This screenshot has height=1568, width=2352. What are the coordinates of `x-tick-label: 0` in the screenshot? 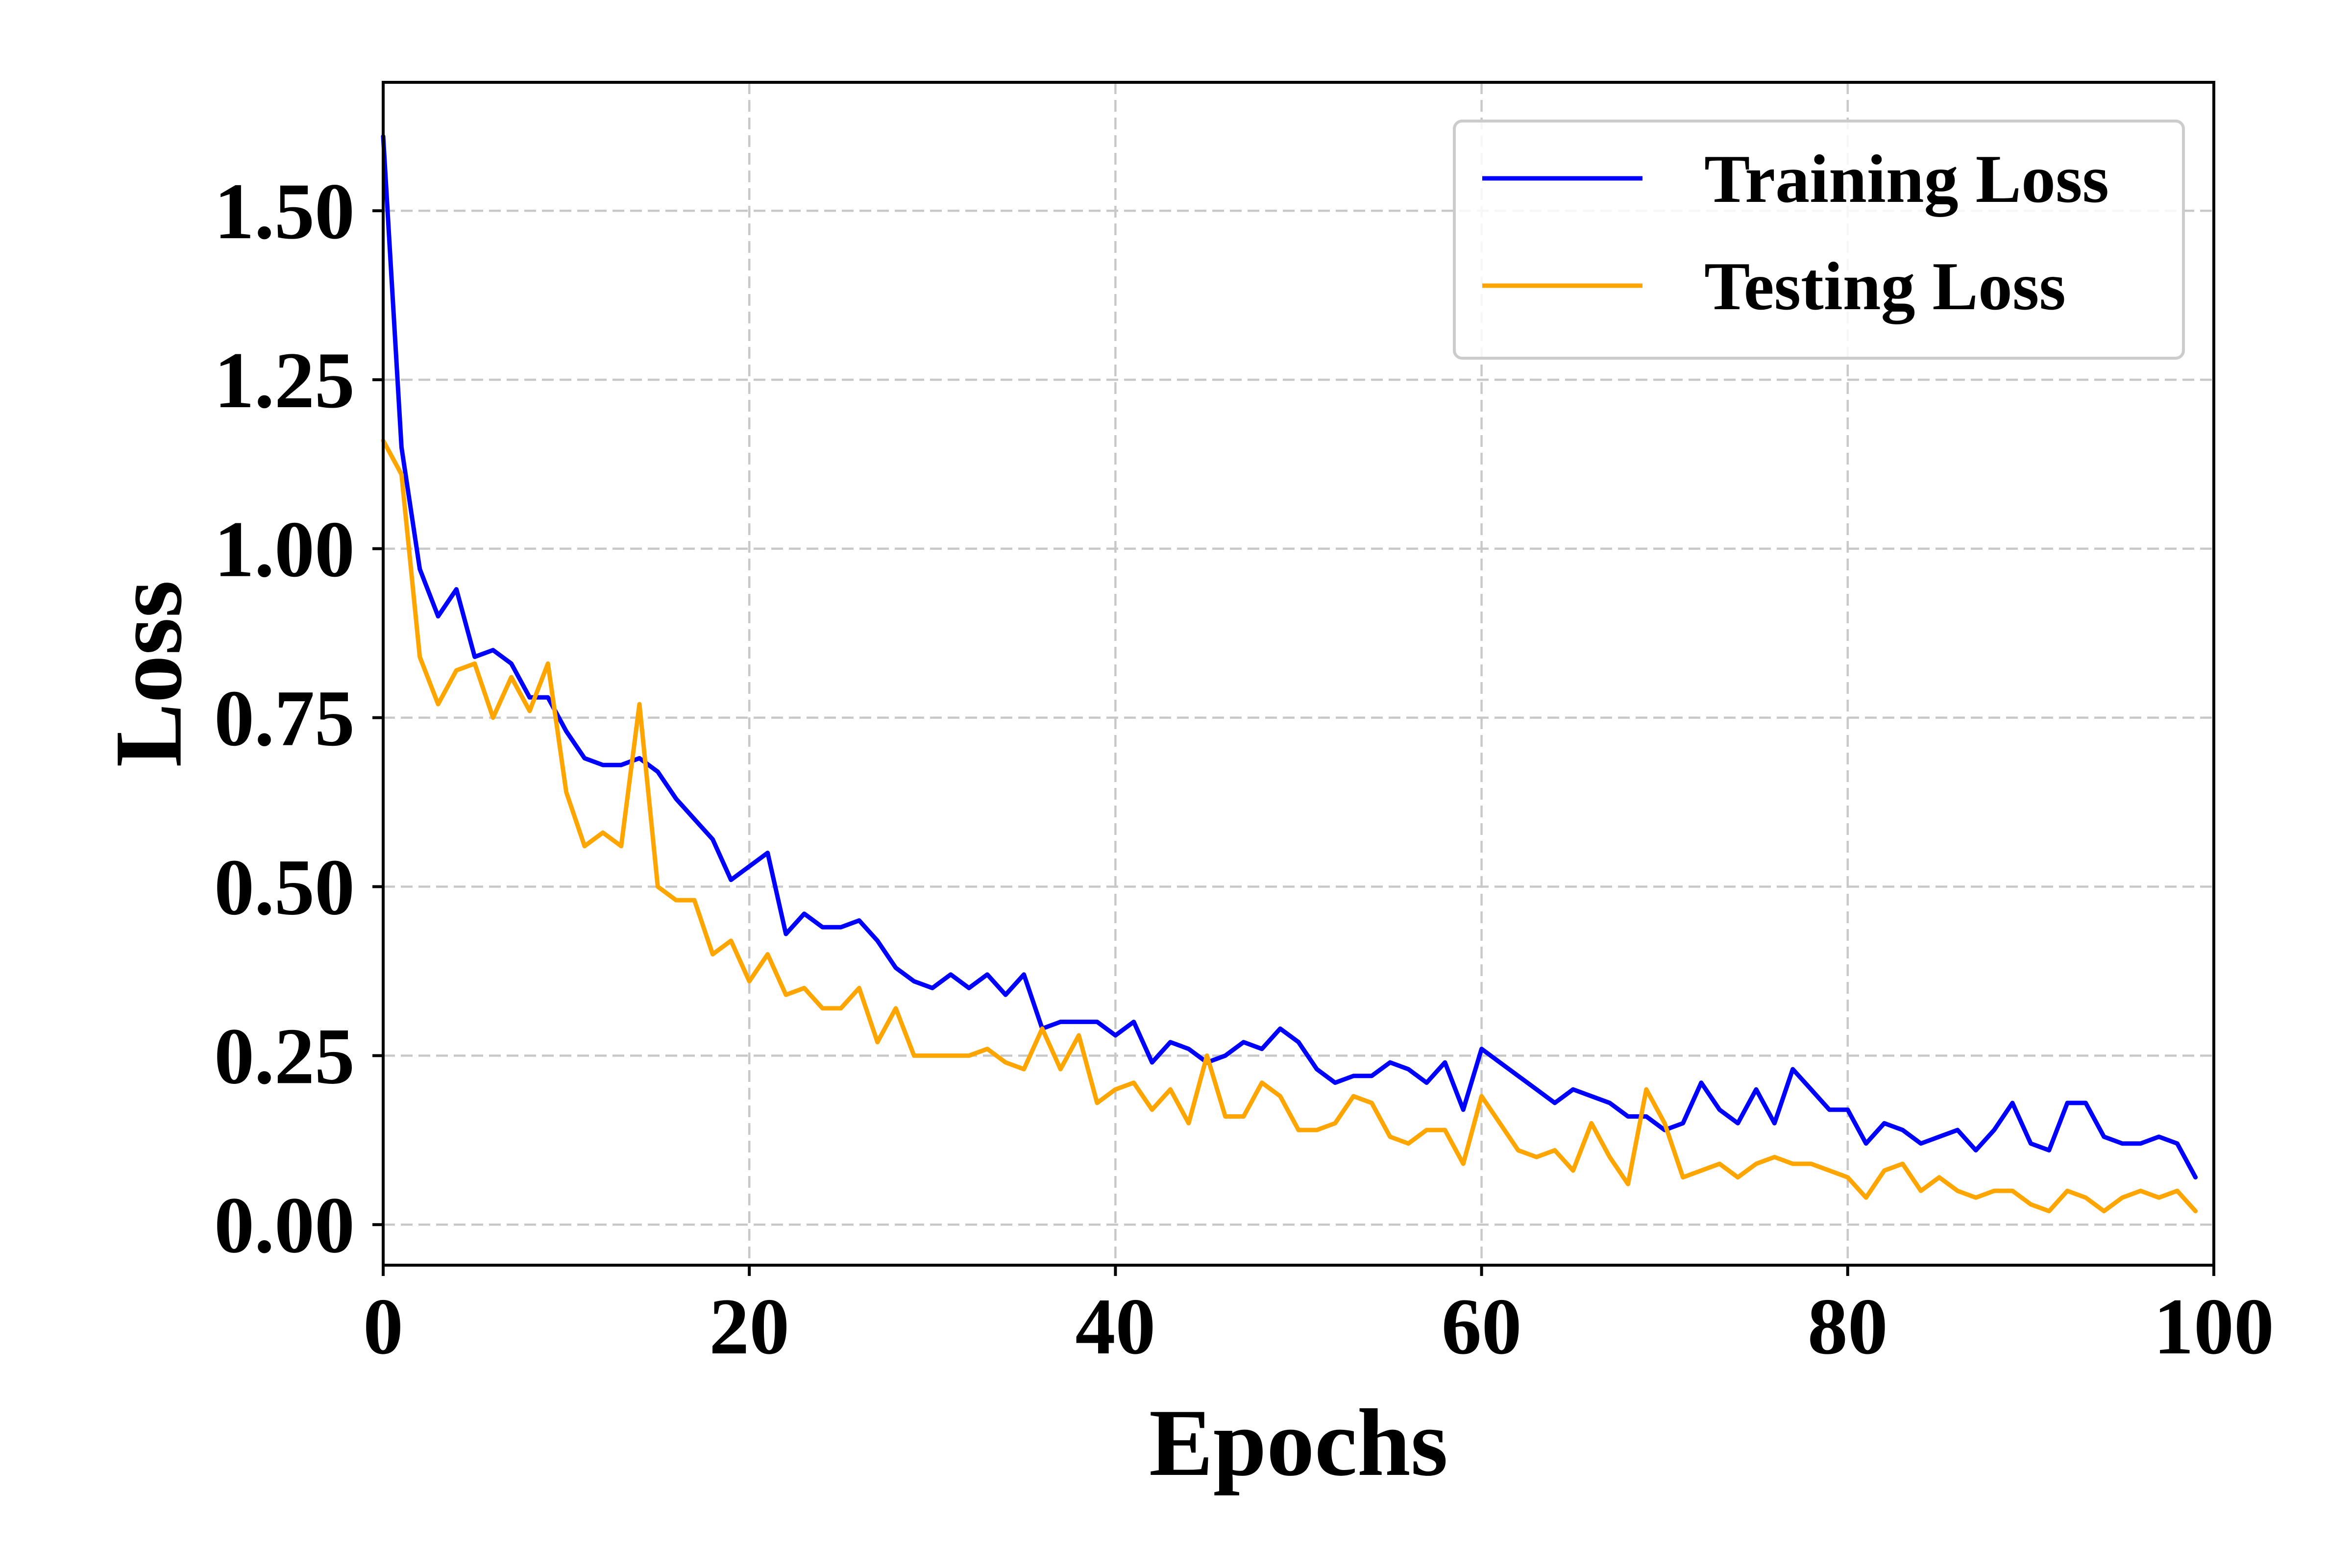 It's located at (383, 1326).